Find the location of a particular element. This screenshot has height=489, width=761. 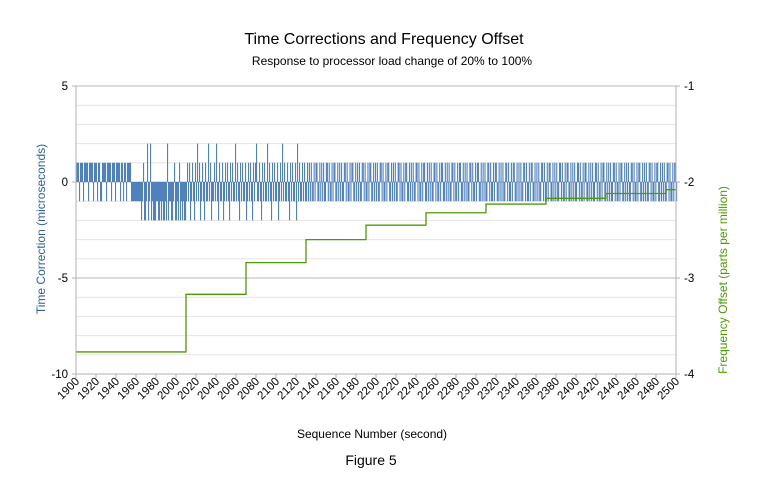

x-tick-label: 2020 is located at coordinates (189, 389).